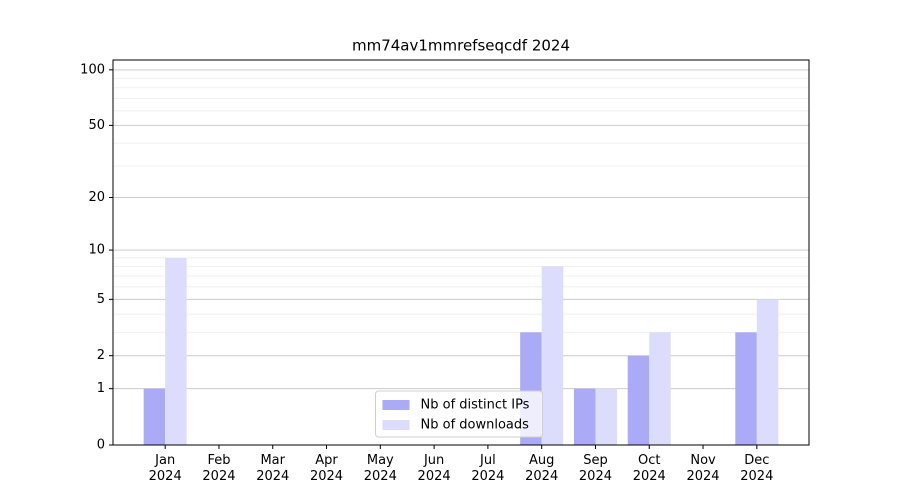  Describe the element at coordinates (92, 69) in the screenshot. I see `y-tick-label: 100` at that location.